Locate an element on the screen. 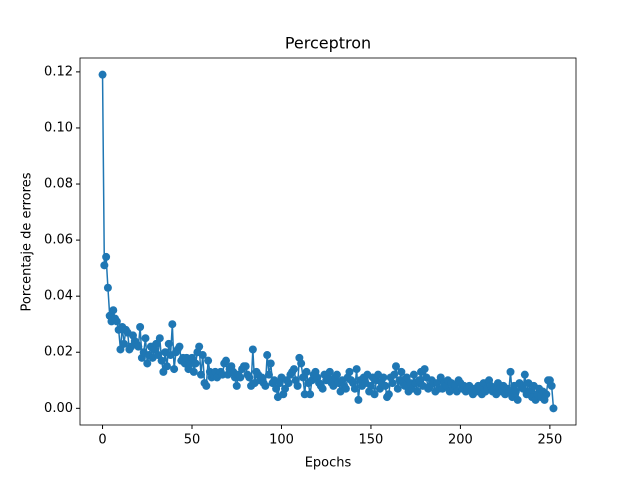  y-tick-label: 0.04 is located at coordinates (58, 296).